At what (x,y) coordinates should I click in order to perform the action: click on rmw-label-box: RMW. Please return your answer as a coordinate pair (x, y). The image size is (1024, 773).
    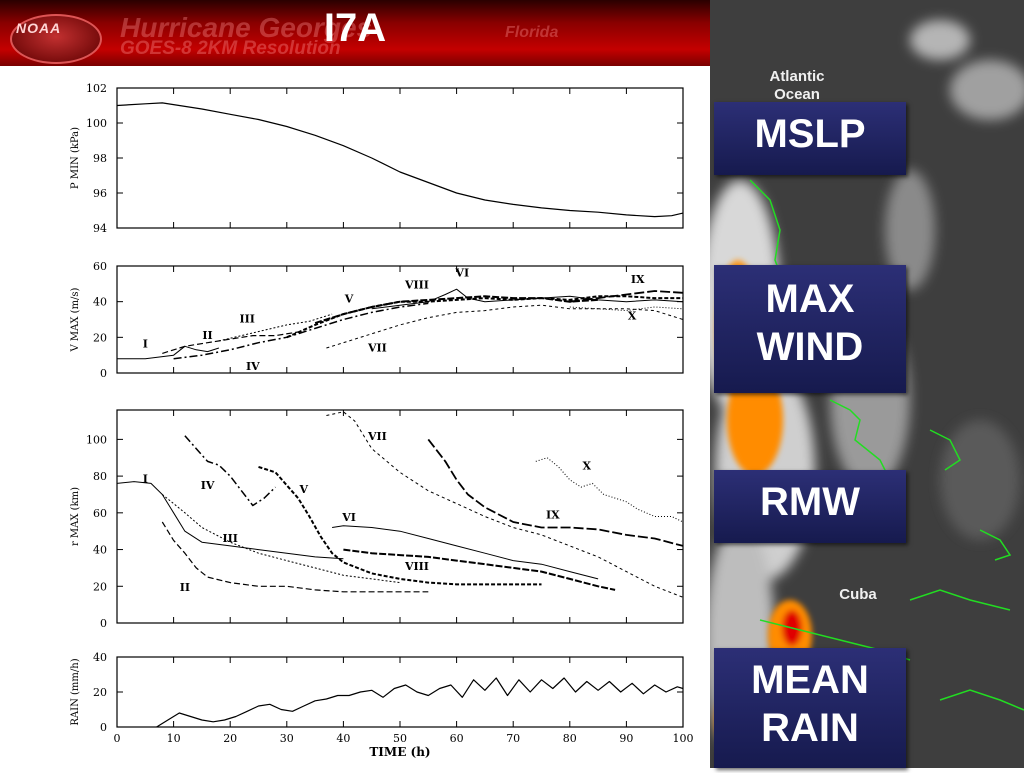
    Looking at the image, I should click on (810, 506).